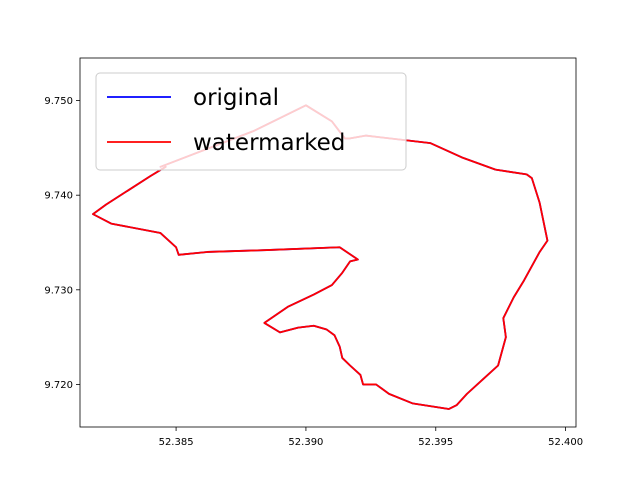 Image resolution: width=640 pixels, height=480 pixels. Describe the element at coordinates (58, 101) in the screenshot. I see `y-tick-label: 9.750` at that location.